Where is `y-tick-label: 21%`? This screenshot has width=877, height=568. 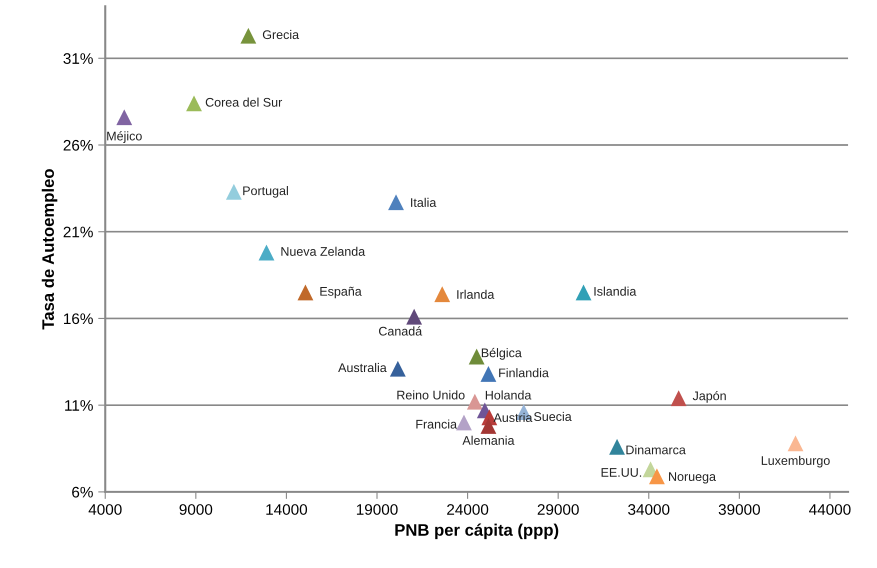
y-tick-label: 21% is located at coordinates (78, 232).